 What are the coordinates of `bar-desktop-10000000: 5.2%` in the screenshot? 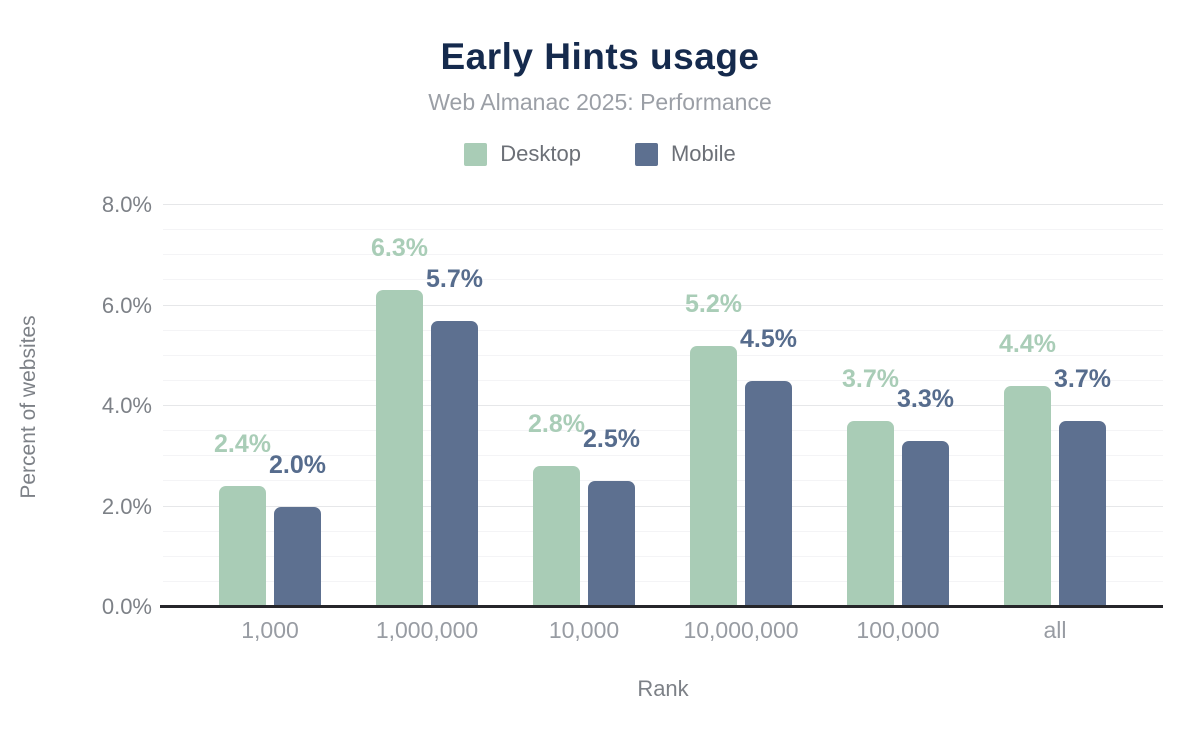 It's located at (713, 449).